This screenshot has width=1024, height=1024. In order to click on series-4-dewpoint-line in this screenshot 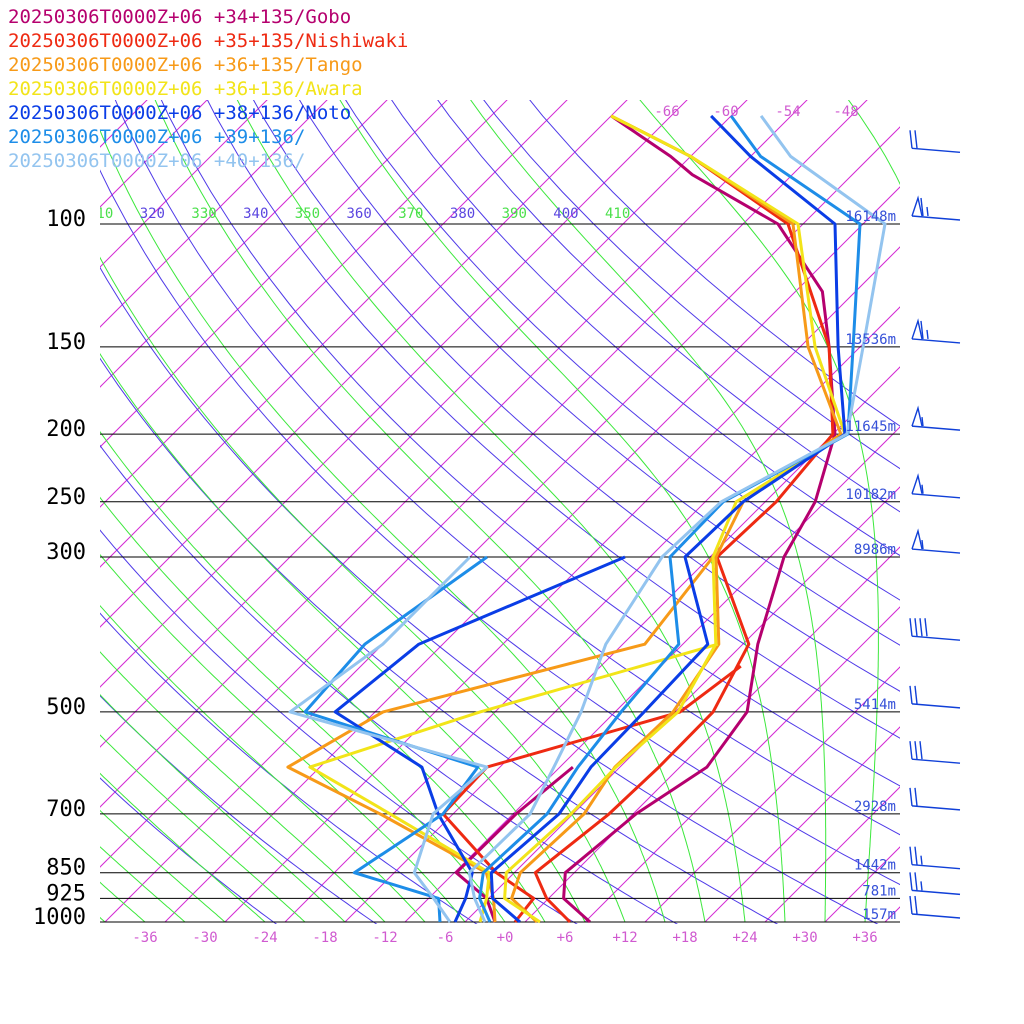, I will do `click(513, 782)`.